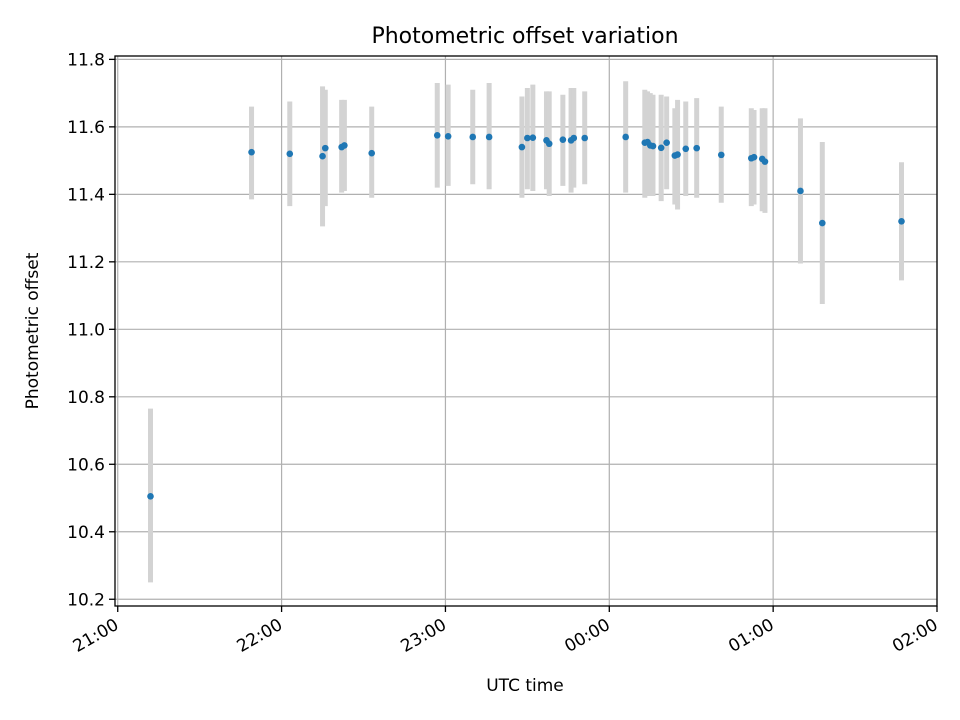 The height and width of the screenshot is (720, 960). What do you see at coordinates (86, 128) in the screenshot?
I see `y-tick-label: 11.6` at bounding box center [86, 128].